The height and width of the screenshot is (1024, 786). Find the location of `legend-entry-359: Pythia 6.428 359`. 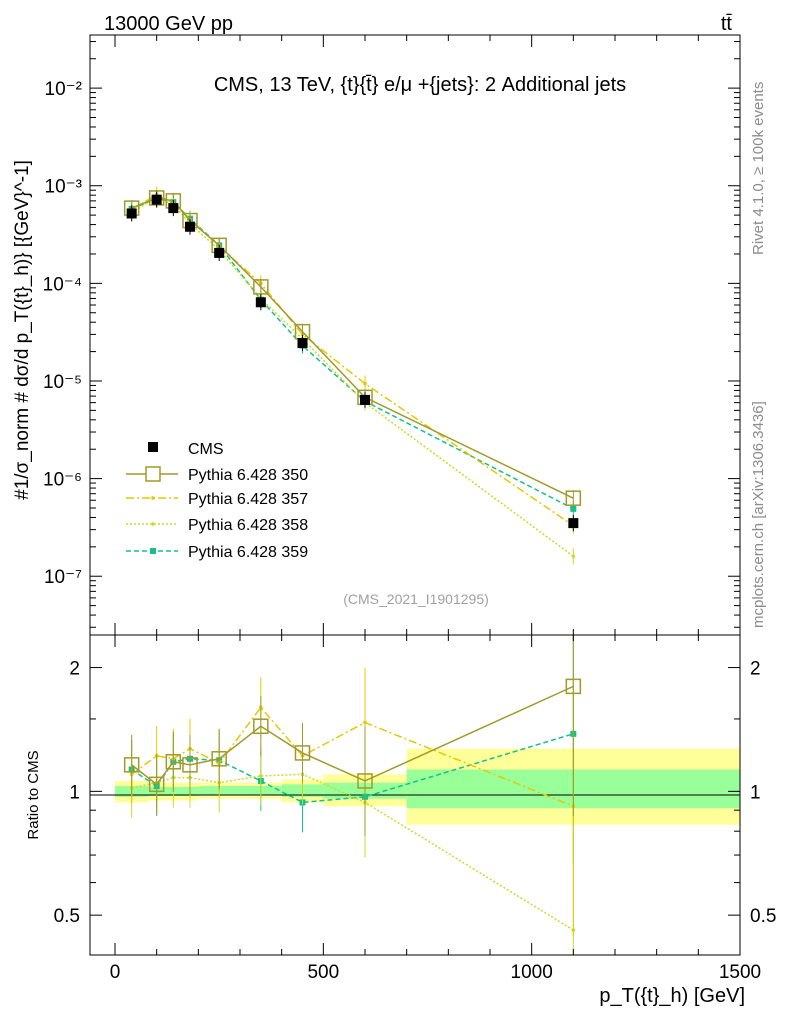

legend-entry-359: Pythia 6.428 359 is located at coordinates (217, 552).